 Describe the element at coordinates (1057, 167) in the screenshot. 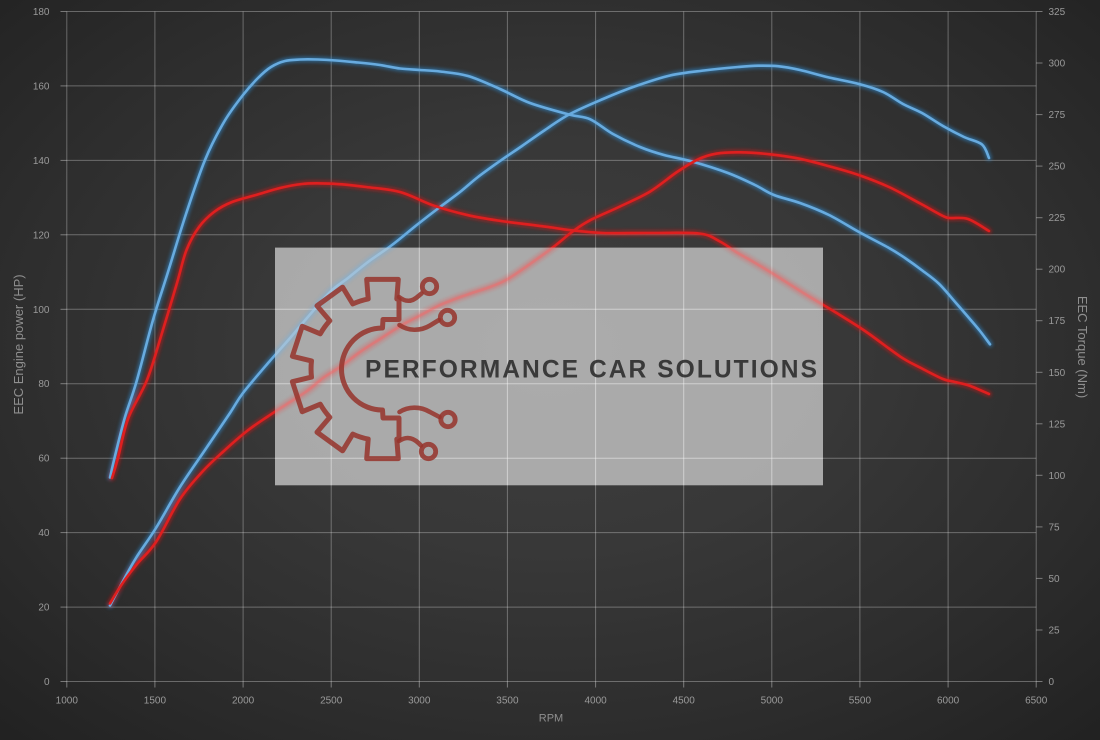

I see `svg-text: 250` at that location.